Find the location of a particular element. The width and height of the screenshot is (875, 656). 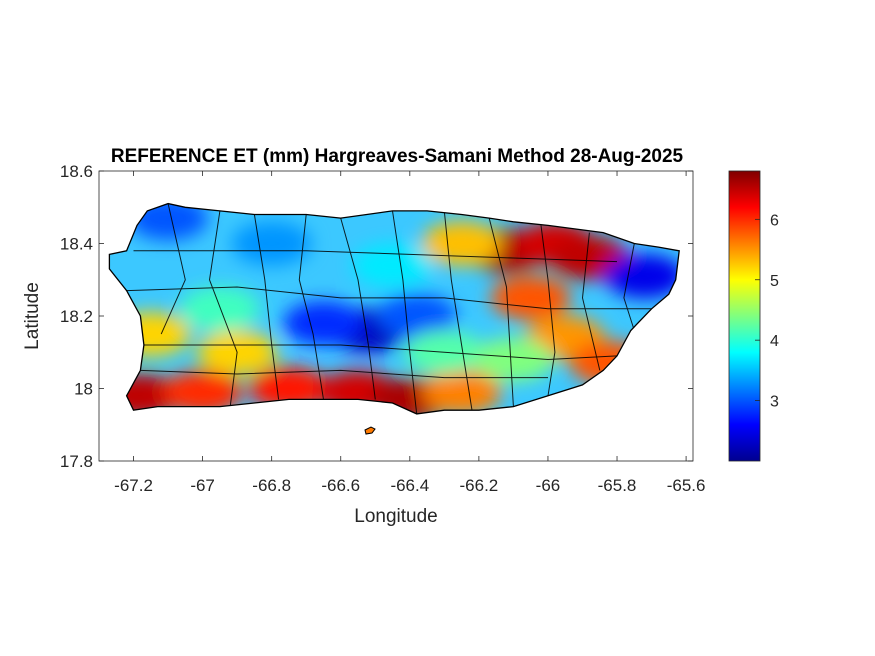

colorbar-gradient is located at coordinates (744, 316).